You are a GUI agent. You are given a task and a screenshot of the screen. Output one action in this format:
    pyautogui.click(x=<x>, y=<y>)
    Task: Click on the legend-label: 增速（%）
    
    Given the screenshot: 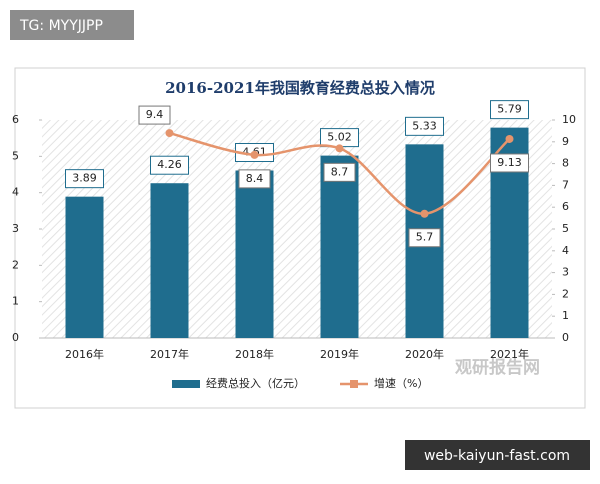 What is the action you would take?
    pyautogui.click(x=401, y=383)
    